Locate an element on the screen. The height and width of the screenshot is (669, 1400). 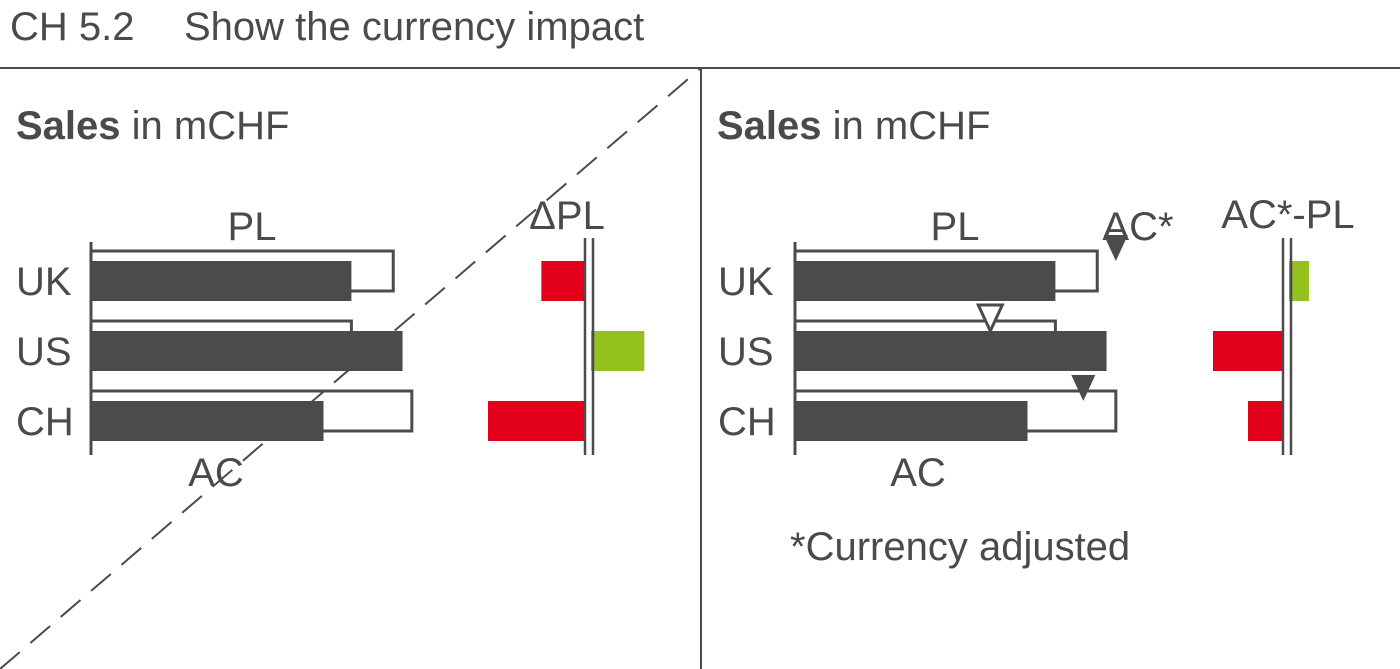
page-title: Show the currency impact is located at coordinates (414, 27).